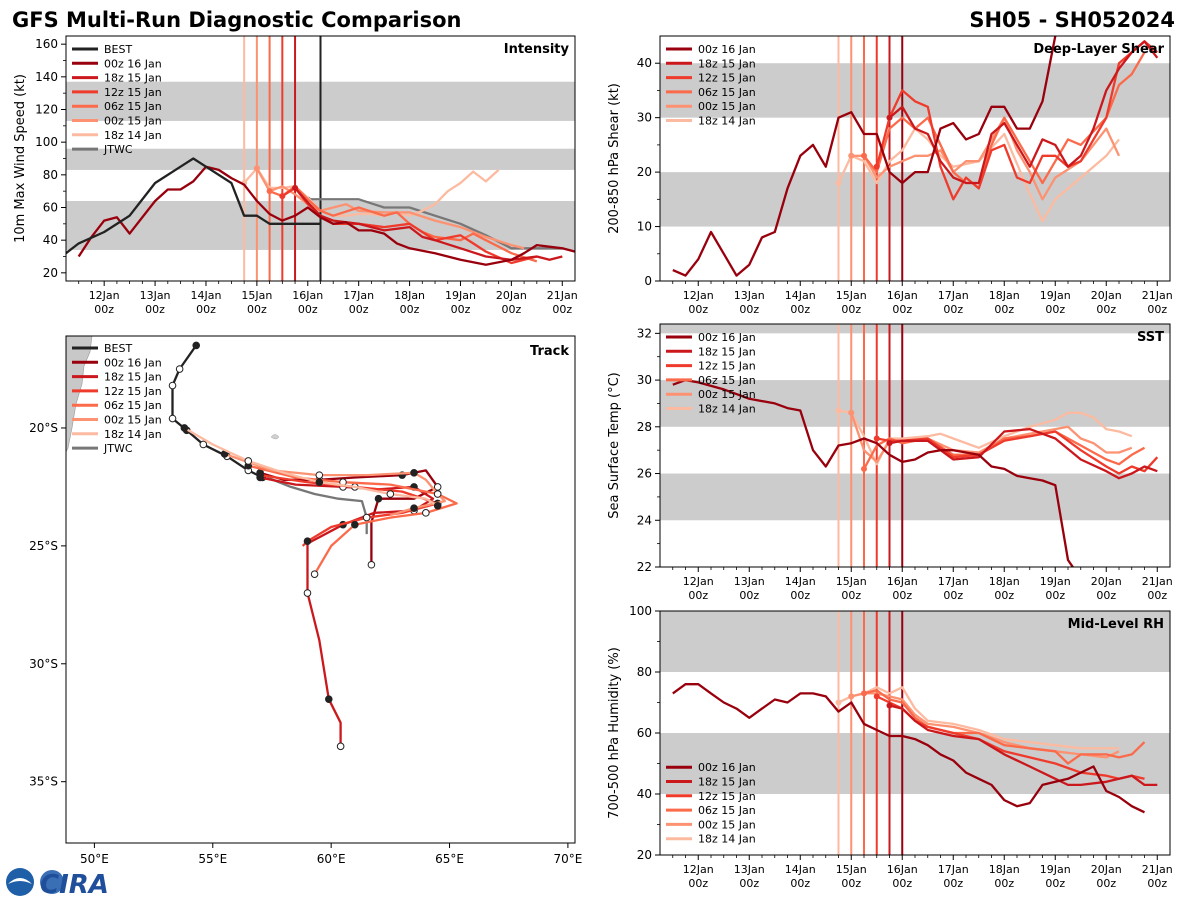 Image resolution: width=1200 pixels, height=900 pixels. What do you see at coordinates (366, 517) in the screenshot?
I see `track-point-12z-15-jan` at bounding box center [366, 517].